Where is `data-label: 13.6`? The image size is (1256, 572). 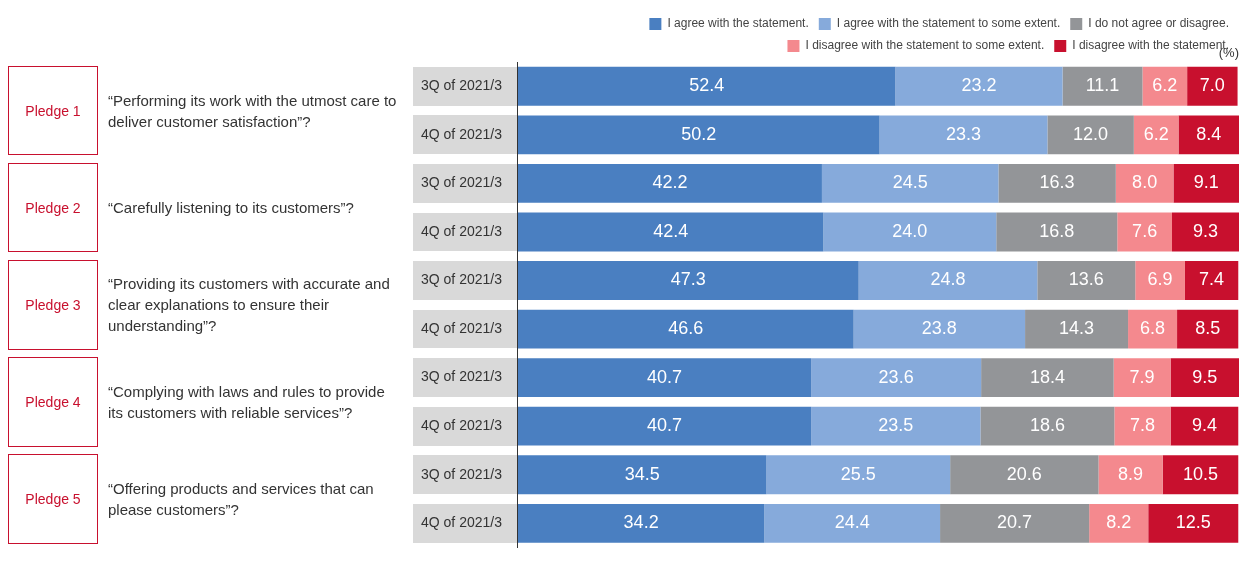 data-label: 13.6 is located at coordinates (1086, 279).